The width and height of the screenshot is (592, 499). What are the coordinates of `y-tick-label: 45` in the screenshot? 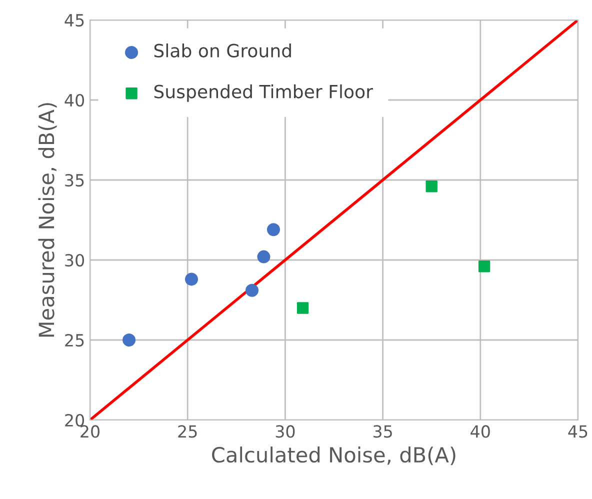 It's located at (74, 20).